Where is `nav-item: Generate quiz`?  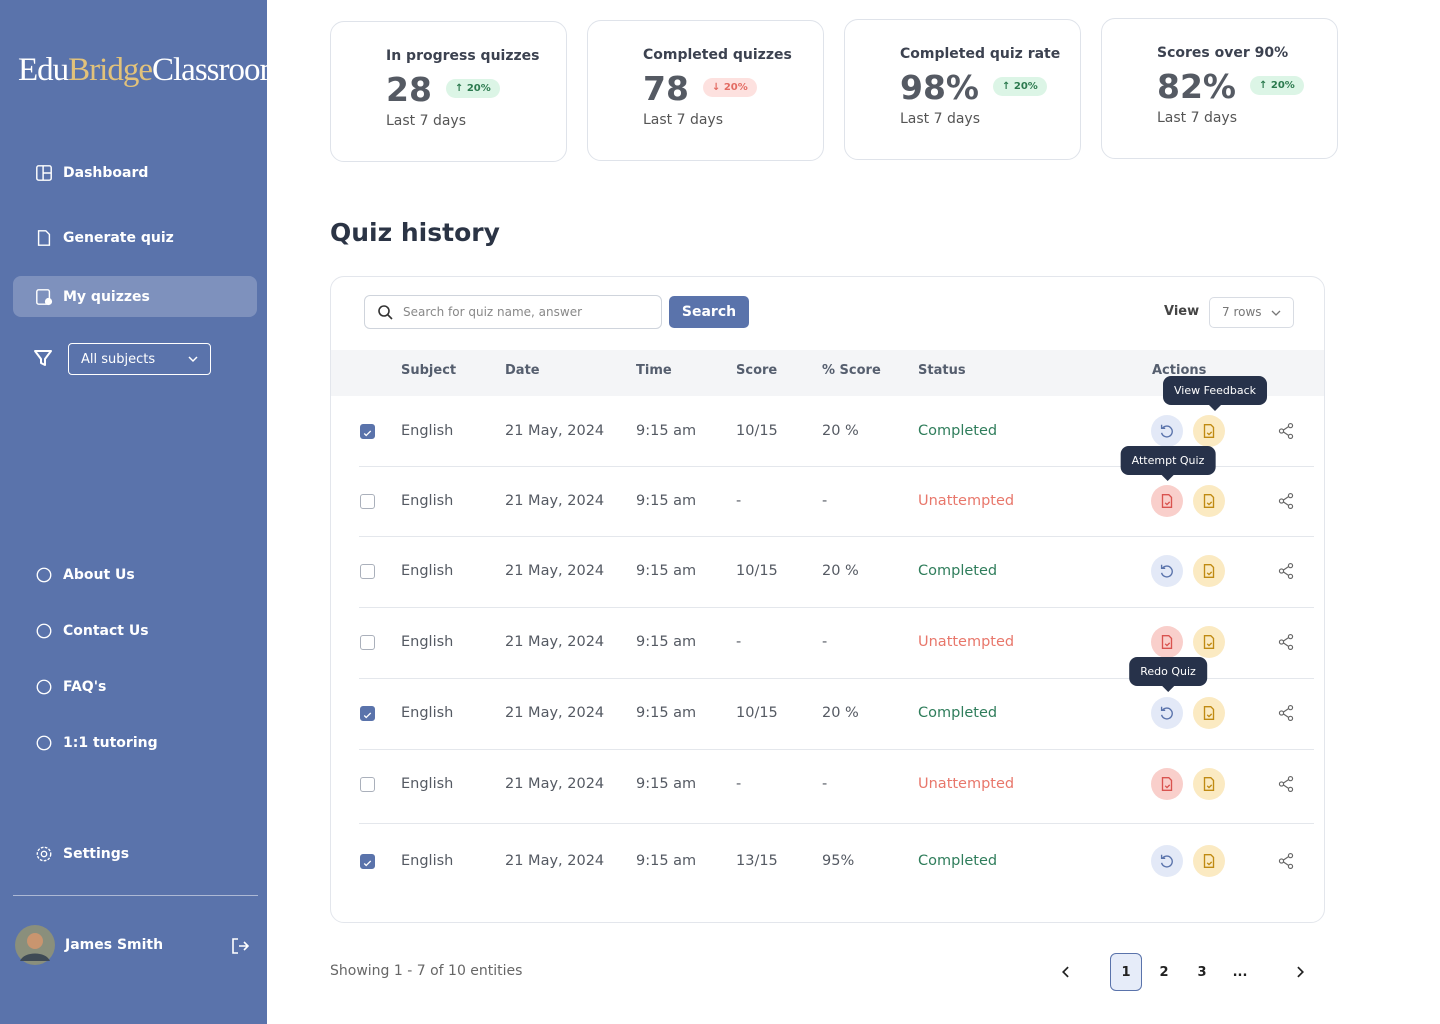
nav-item: Generate quiz is located at coordinates (135, 237).